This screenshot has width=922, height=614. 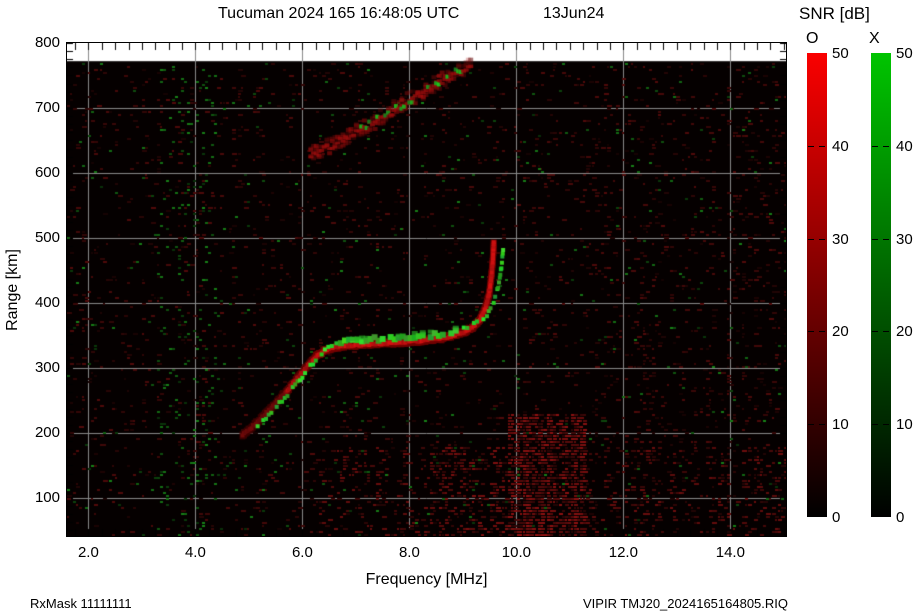 I want to click on x-tick-label: 4.0, so click(x=195, y=552).